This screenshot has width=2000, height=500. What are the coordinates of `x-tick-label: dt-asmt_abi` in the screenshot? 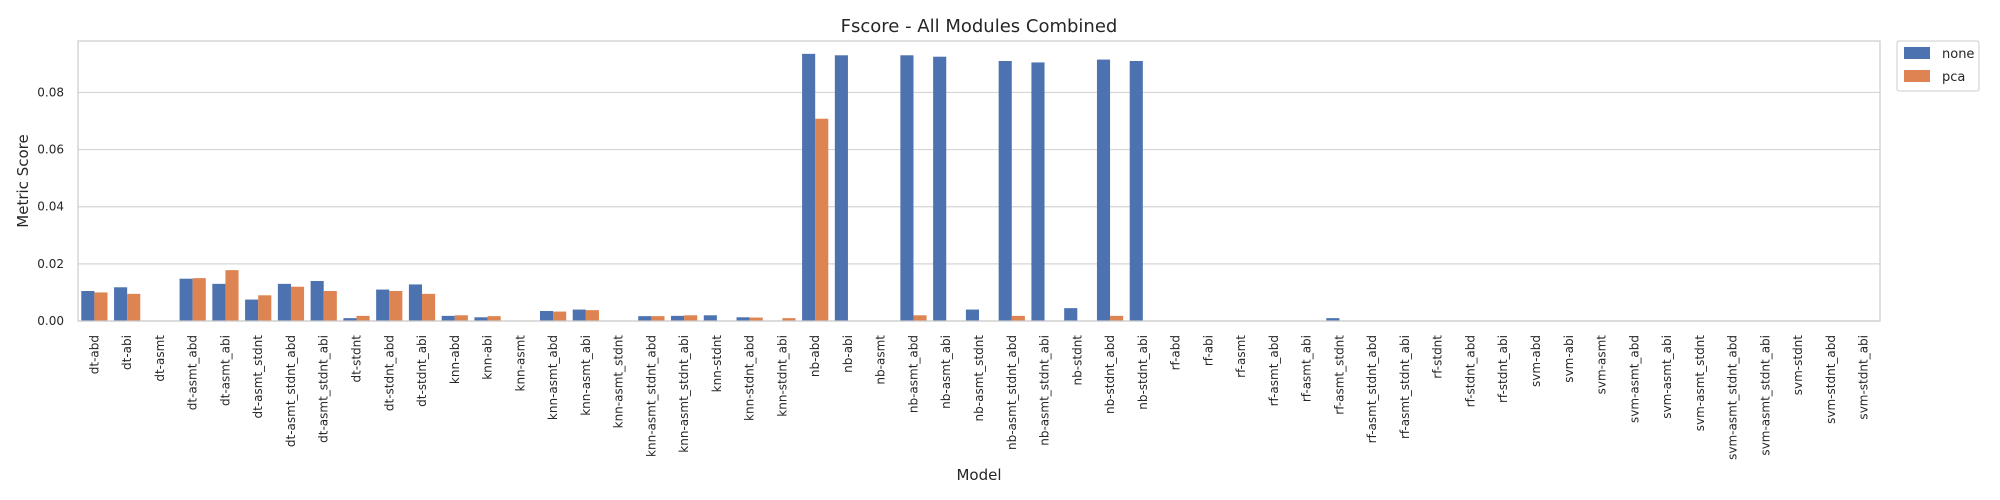 It's located at (225, 370).